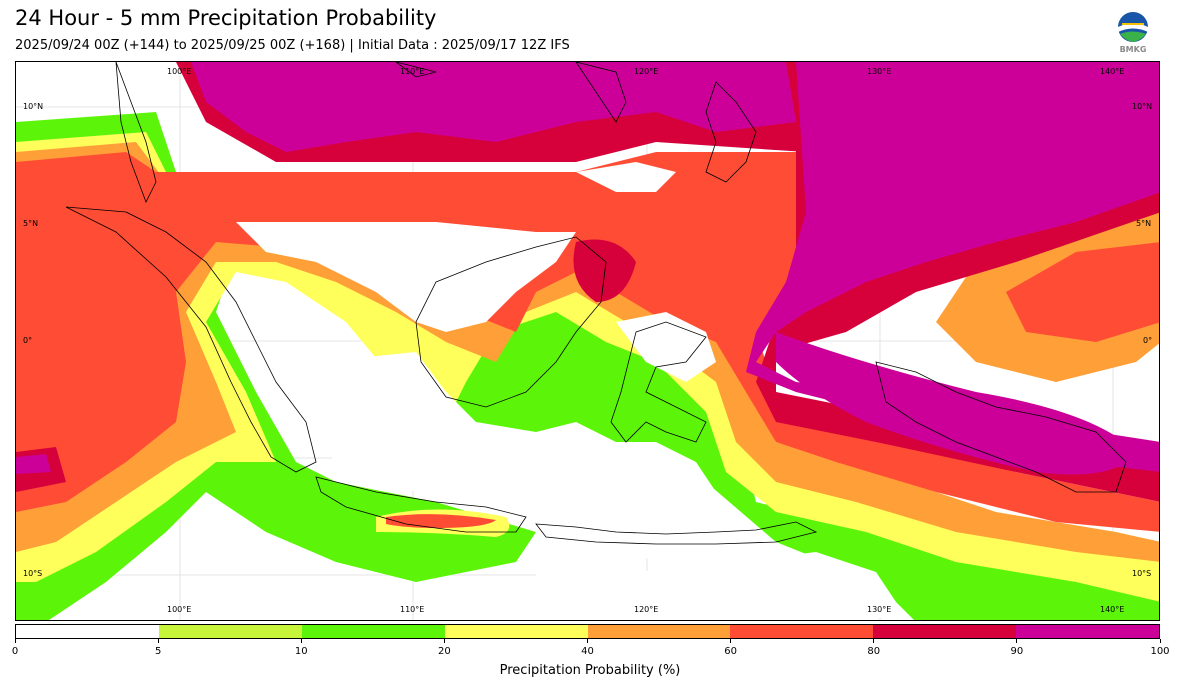 Image resolution: width=1180 pixels, height=690 pixels. Describe the element at coordinates (179, 609) in the screenshot. I see `lon-label-bottom: 100°E` at that location.